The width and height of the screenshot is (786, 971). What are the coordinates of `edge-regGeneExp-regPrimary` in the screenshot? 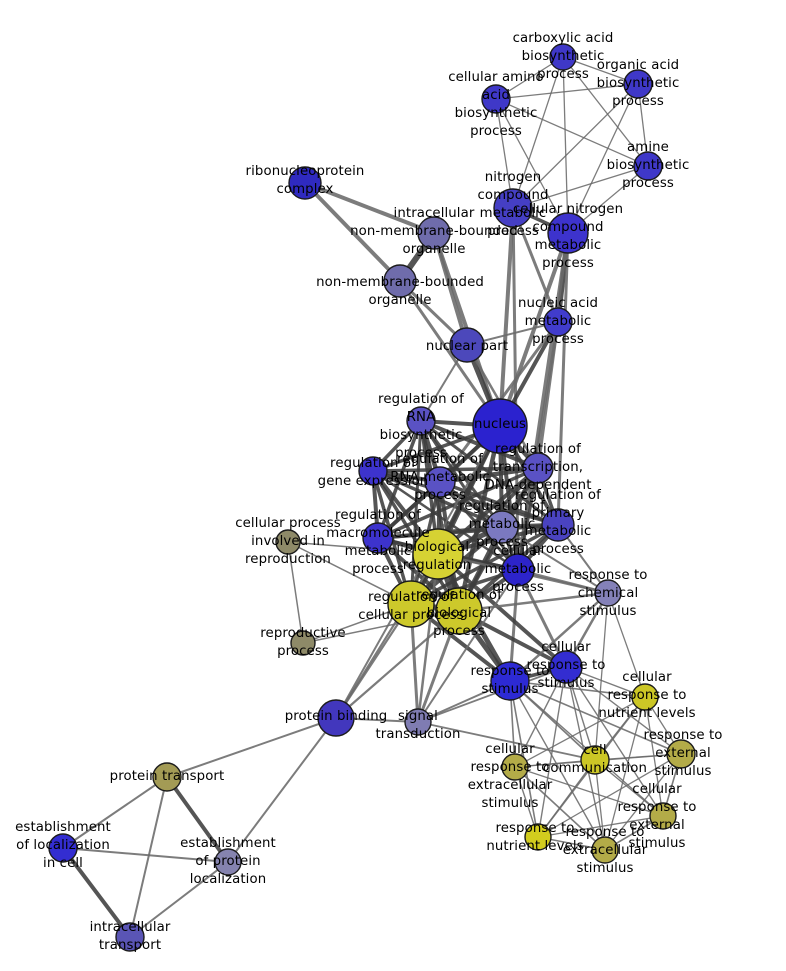 It's located at (465, 498).